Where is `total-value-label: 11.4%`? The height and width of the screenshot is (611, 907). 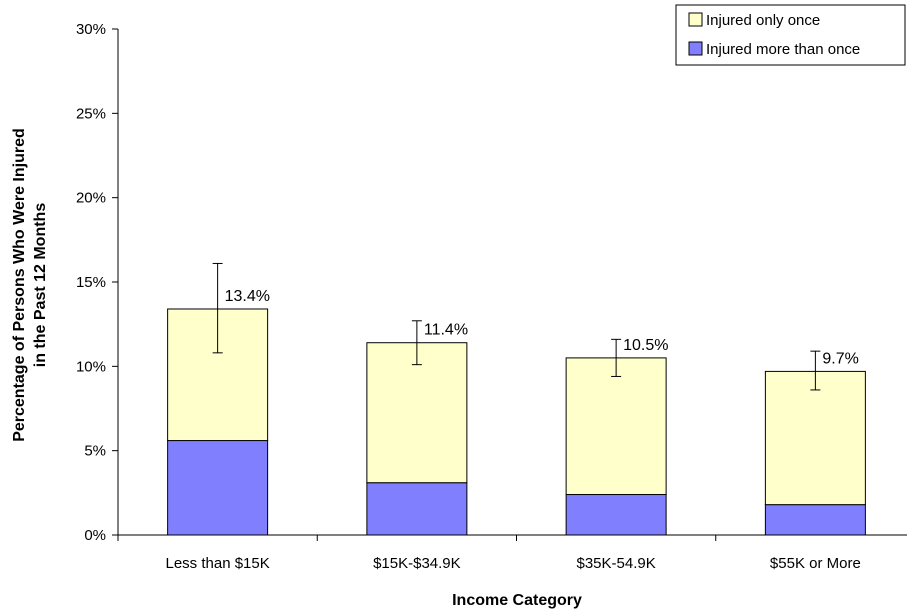 total-value-label: 11.4% is located at coordinates (446, 330).